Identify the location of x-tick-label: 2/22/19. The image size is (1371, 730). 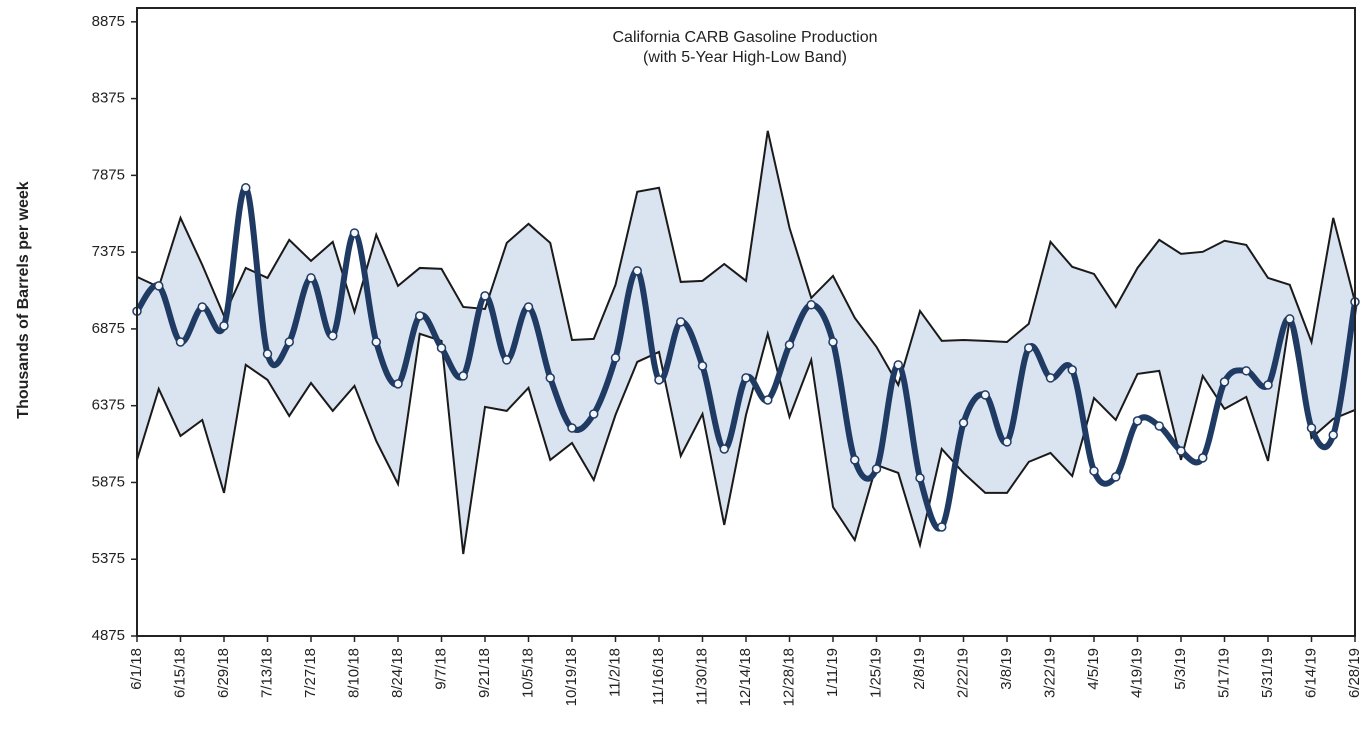
(962, 673).